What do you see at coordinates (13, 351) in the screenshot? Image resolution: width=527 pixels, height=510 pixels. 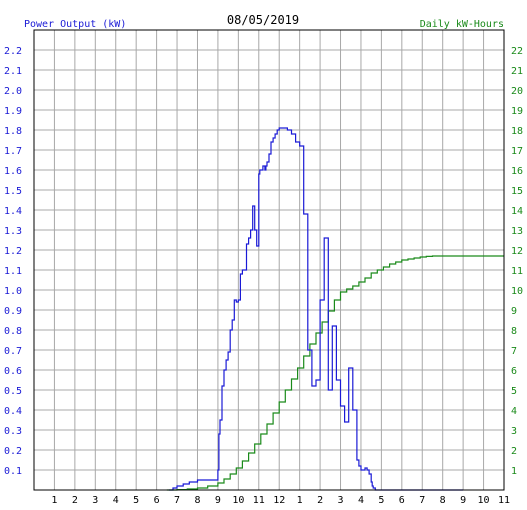 I see `left-tick-label: 0.7` at bounding box center [13, 351].